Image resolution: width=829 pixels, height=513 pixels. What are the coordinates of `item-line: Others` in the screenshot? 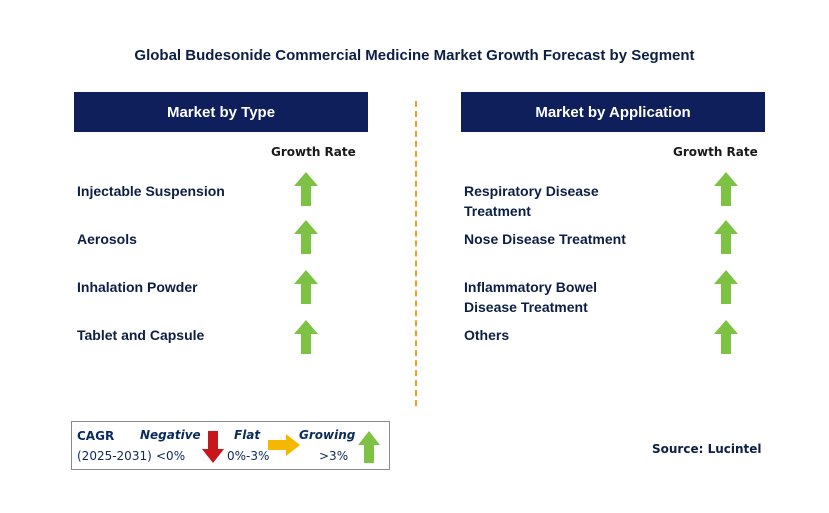 It's located at (487, 335).